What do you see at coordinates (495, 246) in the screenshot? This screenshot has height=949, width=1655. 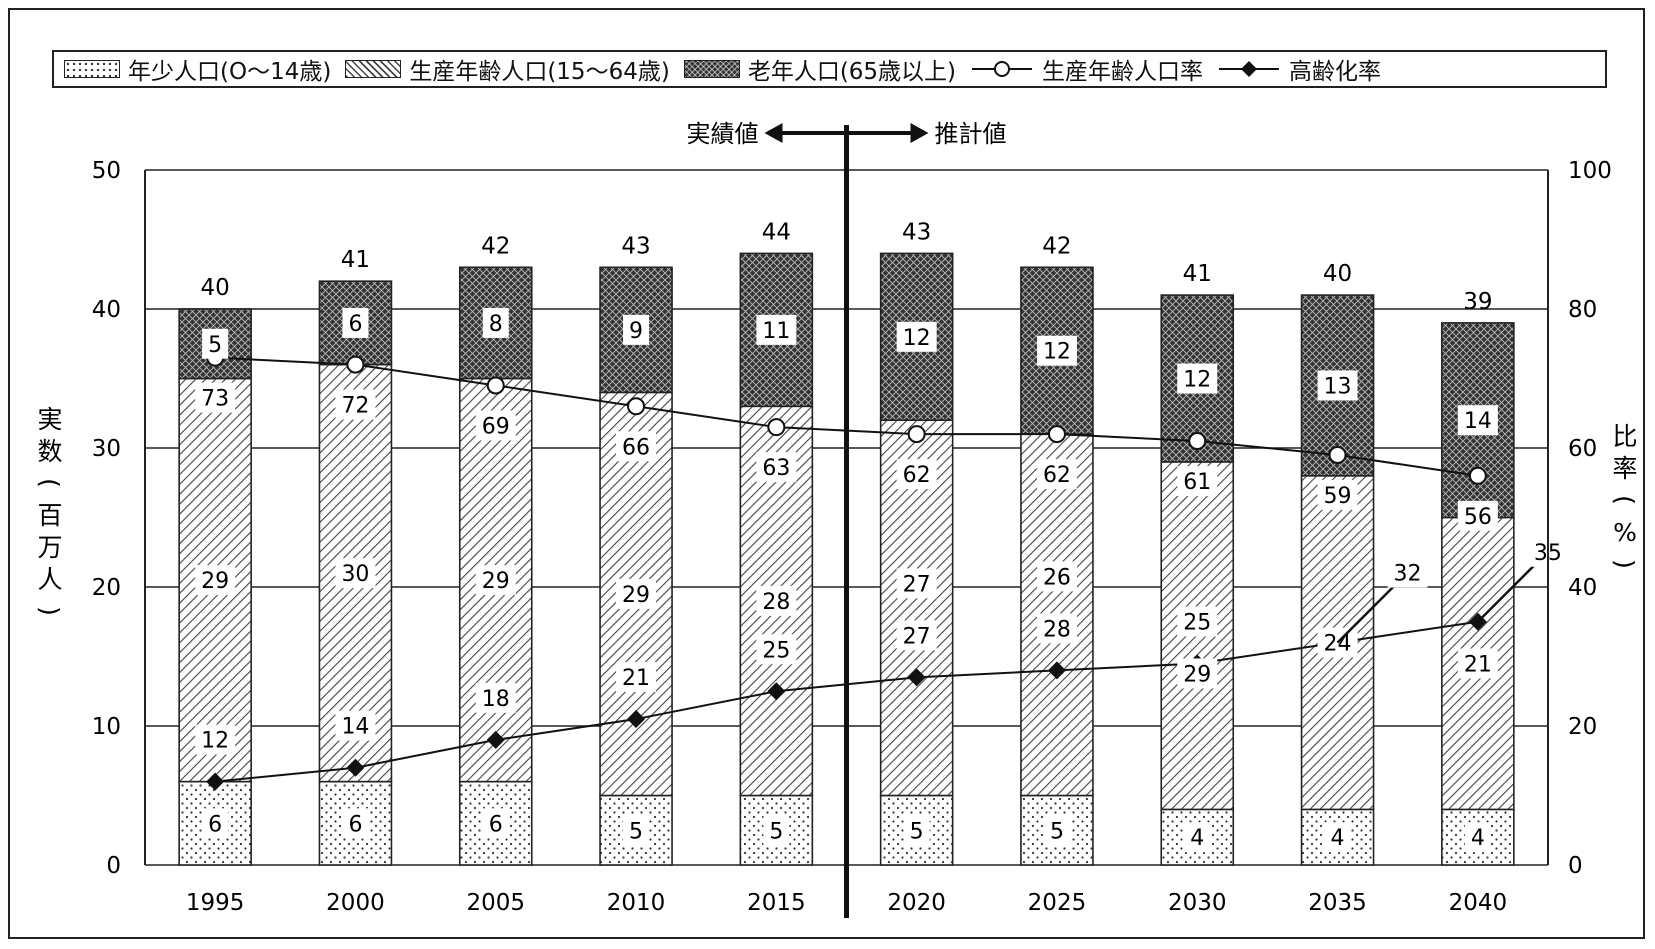 I see `total-label: 42` at bounding box center [495, 246].